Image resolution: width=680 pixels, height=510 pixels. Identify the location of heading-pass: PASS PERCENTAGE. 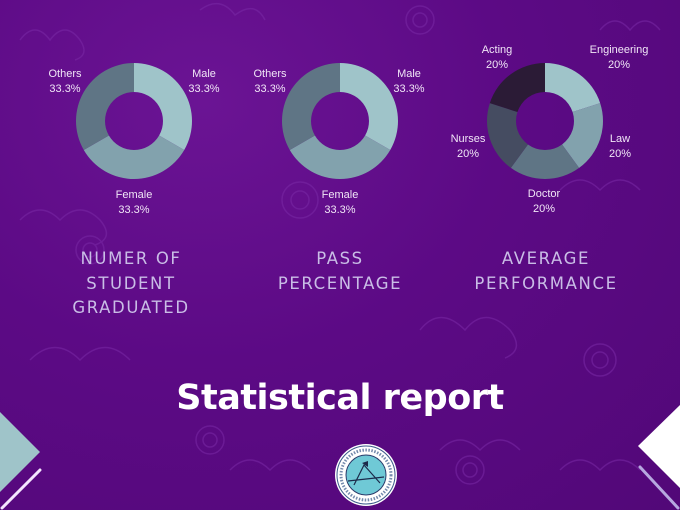
(340, 271).